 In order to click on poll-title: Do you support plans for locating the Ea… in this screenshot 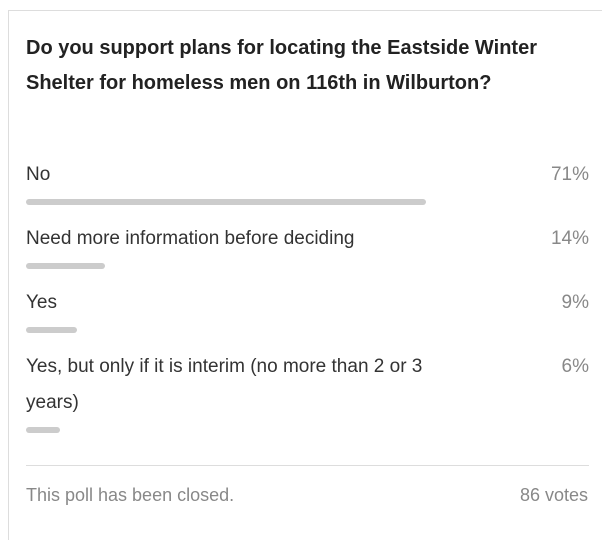, I will do `click(281, 65)`.